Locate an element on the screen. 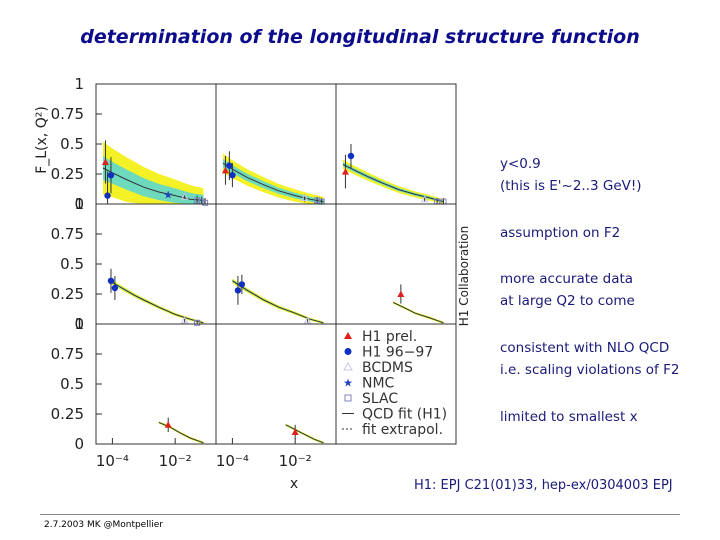 This screenshot has width=720, height=540. panel-6: Q²=175 GeV² is located at coordinates (395, 269).